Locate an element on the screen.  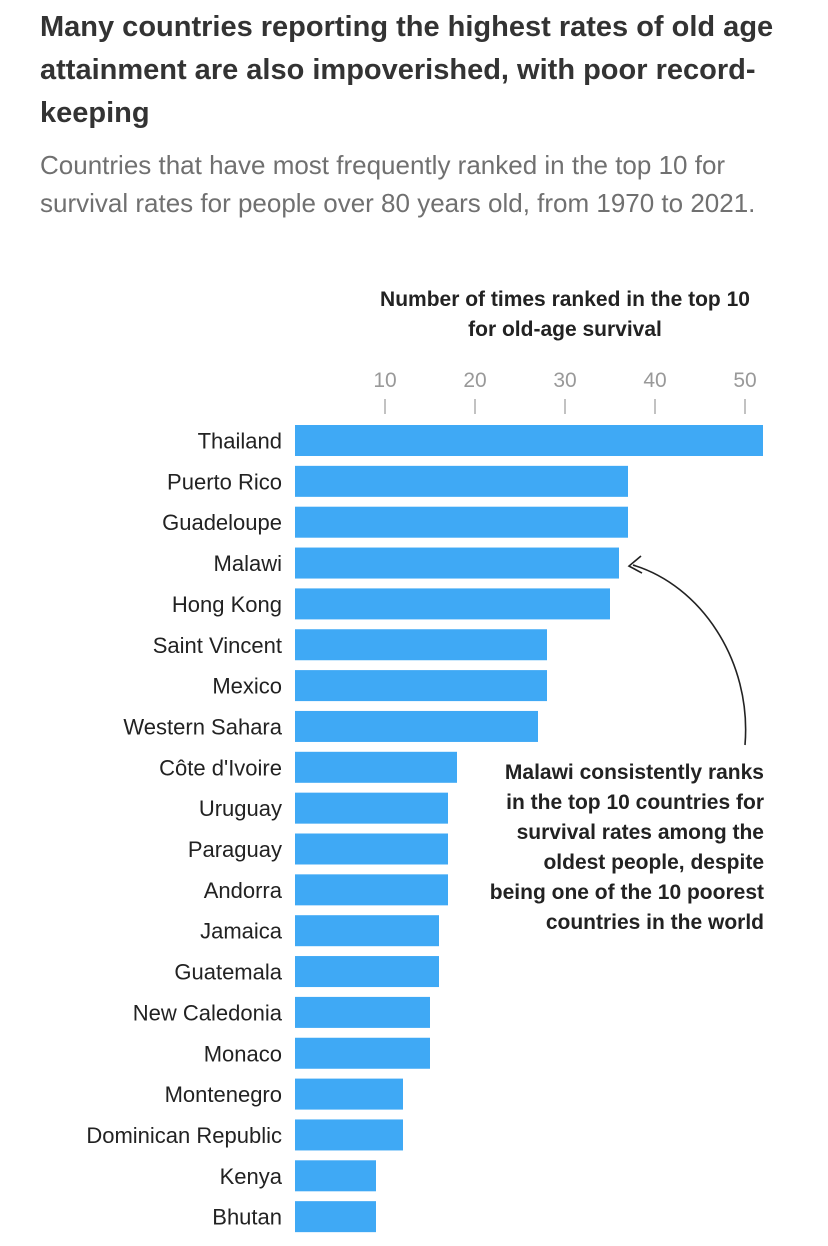
annotation-arrow-head is located at coordinates (635, 564).